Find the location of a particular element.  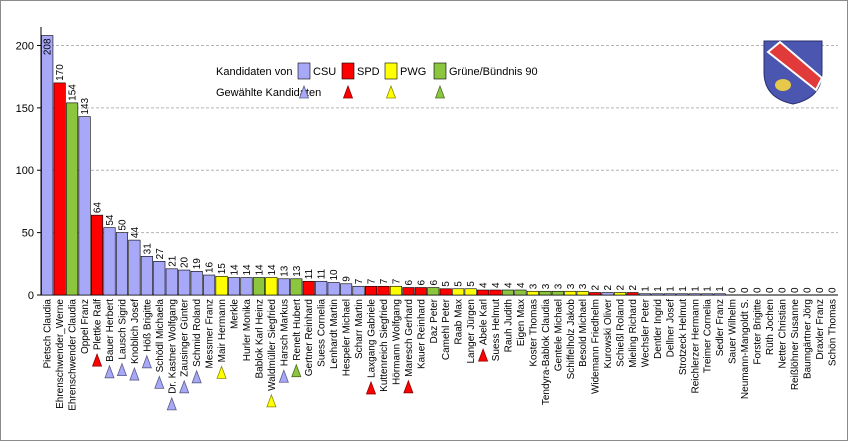

bar-daz-peter is located at coordinates (433, 291).